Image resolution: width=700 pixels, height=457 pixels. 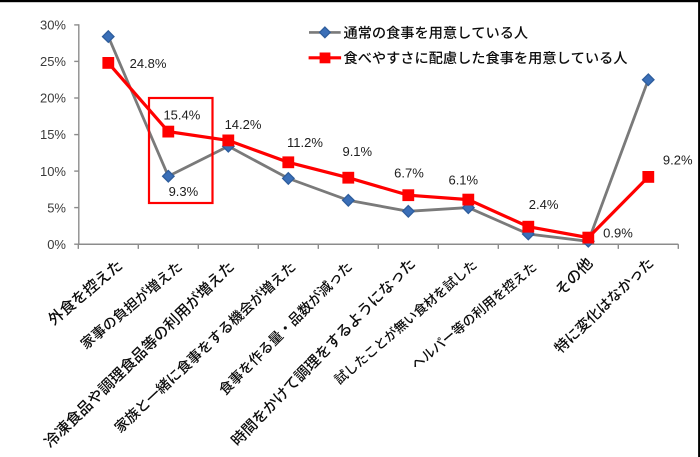 I want to click on svg-text: 0.9%, so click(x=618, y=233).